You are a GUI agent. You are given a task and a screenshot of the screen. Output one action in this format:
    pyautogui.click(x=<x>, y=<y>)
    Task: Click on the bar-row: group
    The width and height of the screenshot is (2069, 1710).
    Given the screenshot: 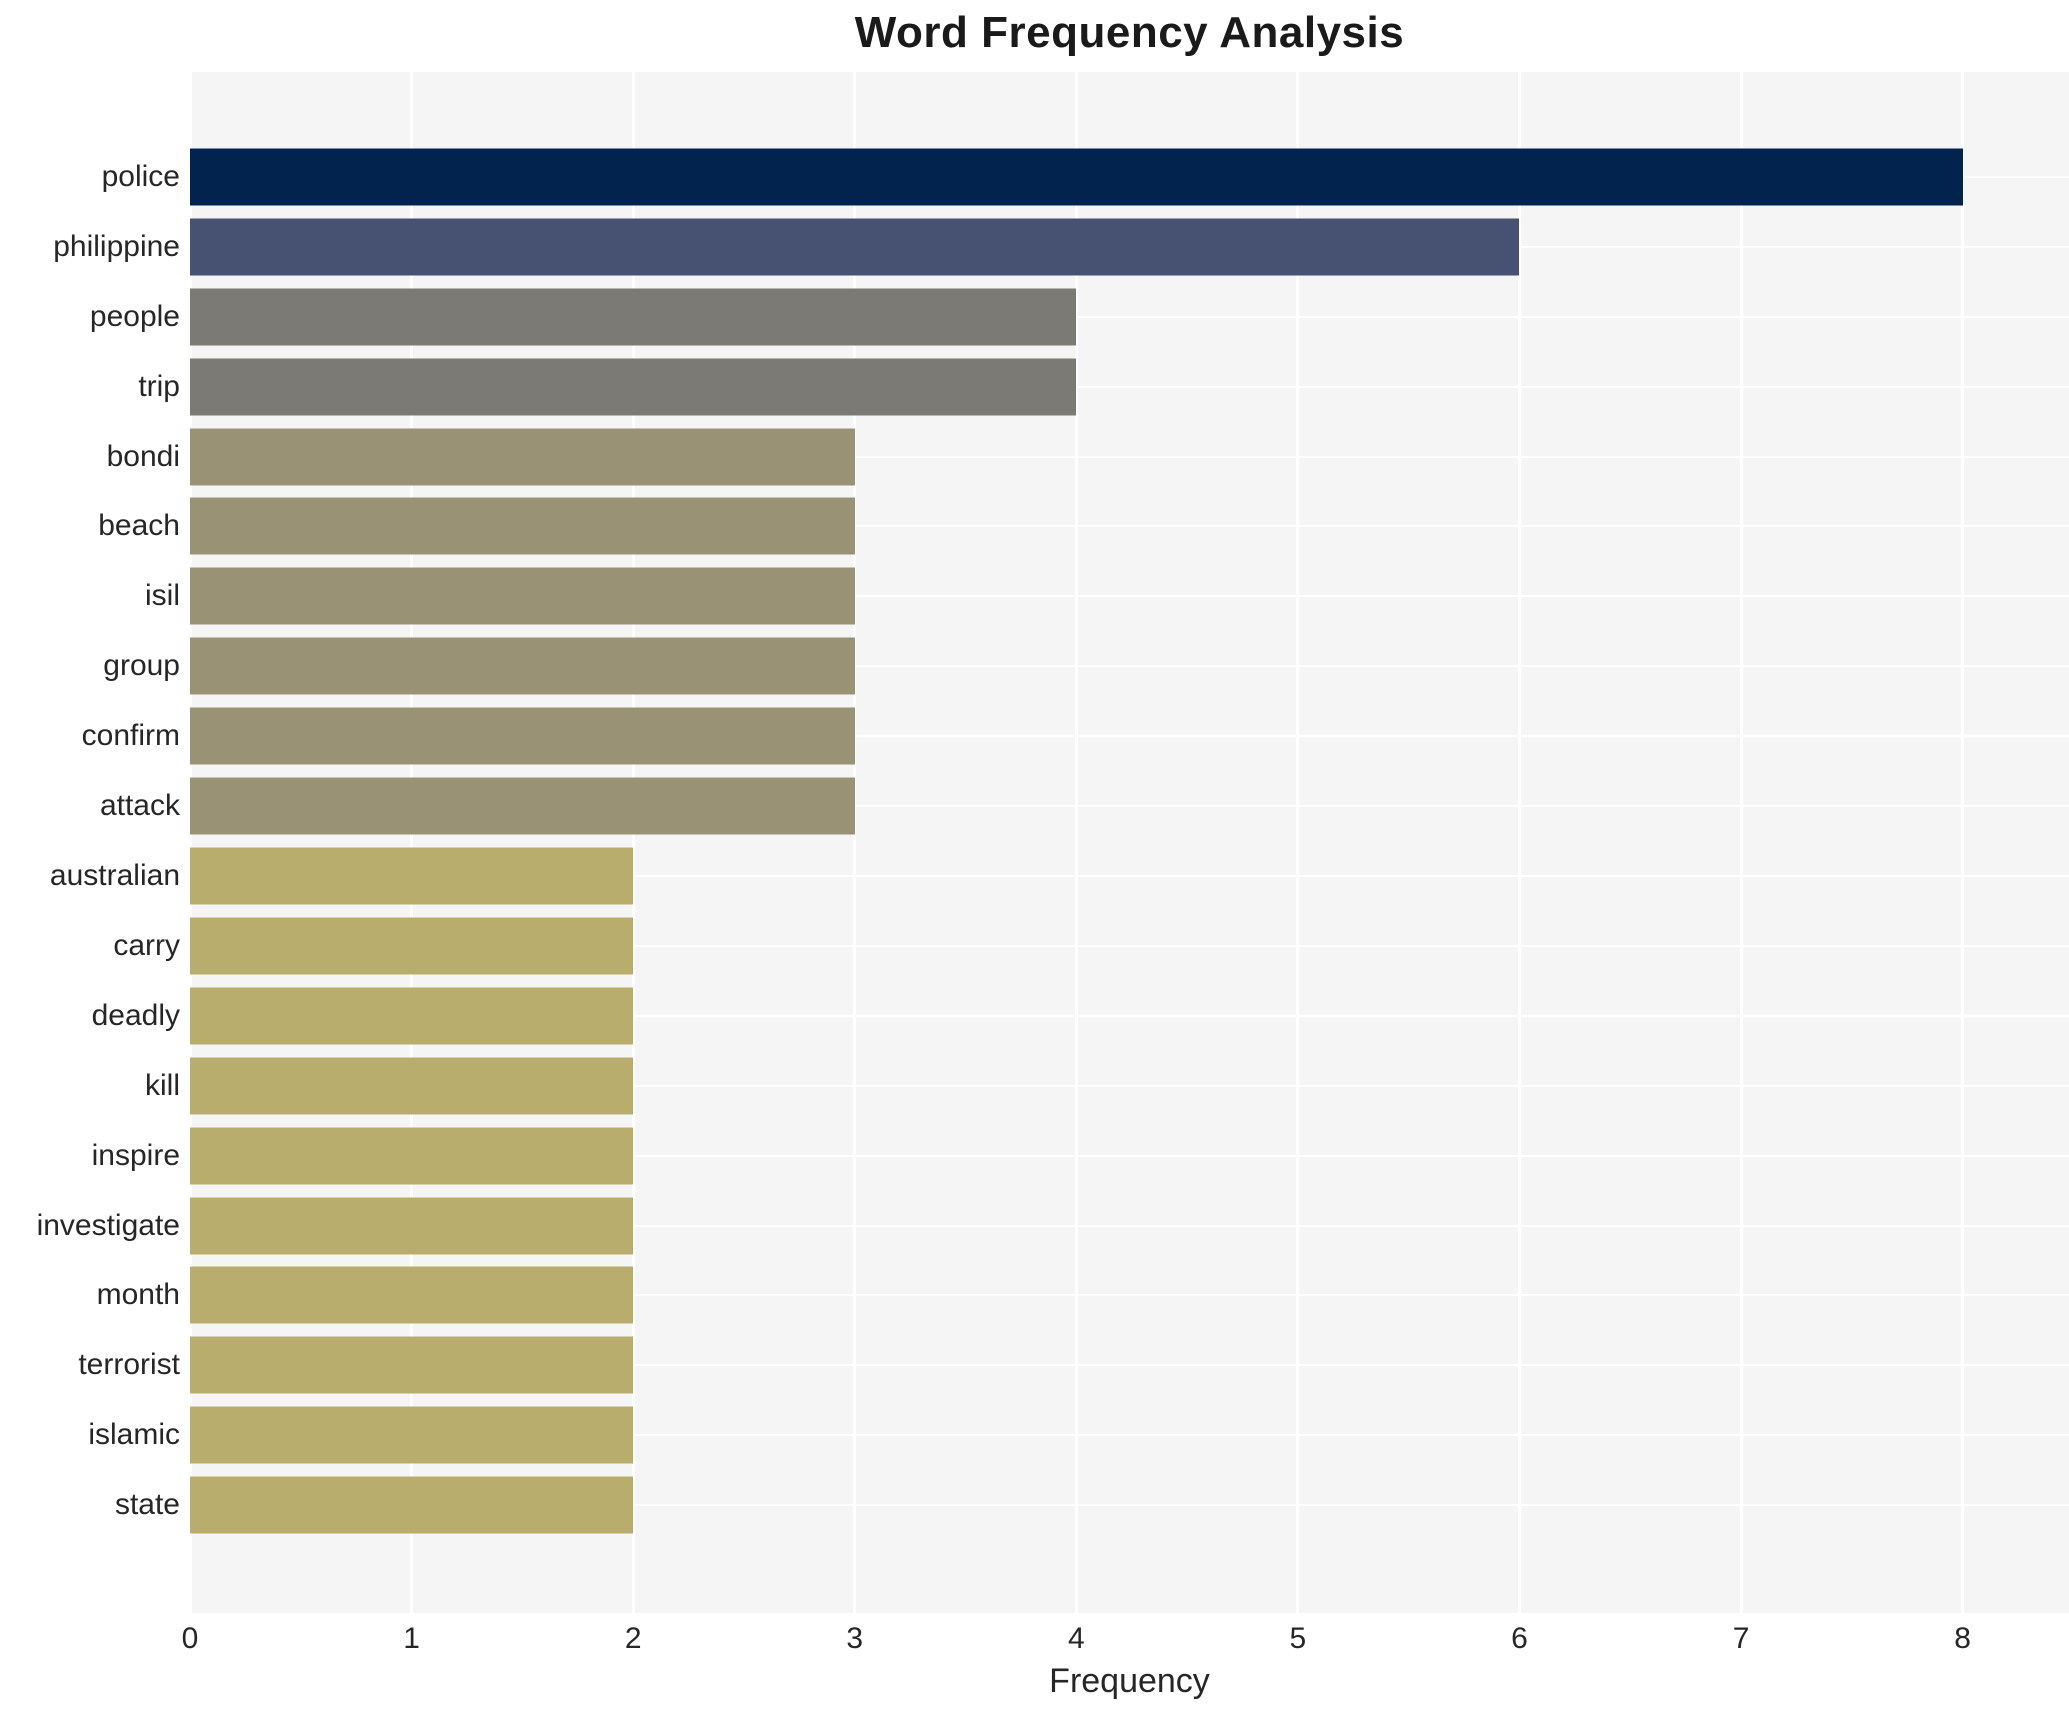 What is the action you would take?
    pyautogui.click(x=1034, y=666)
    